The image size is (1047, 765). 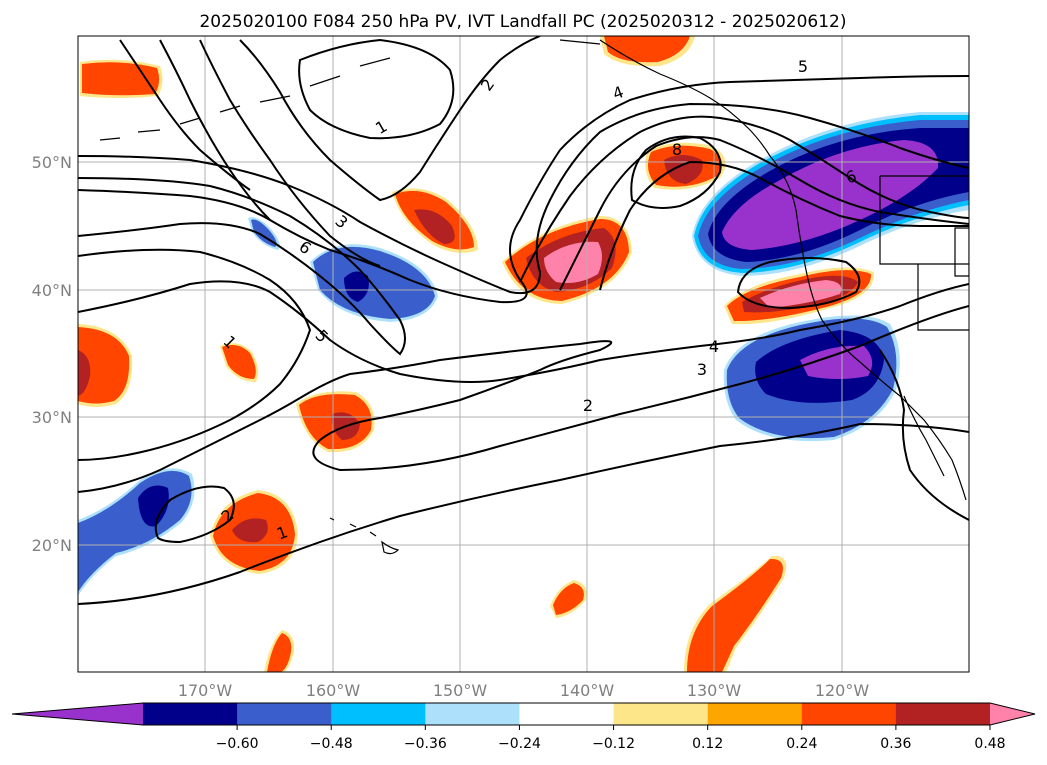 I want to click on lat-label: 30°N, so click(x=52, y=417).